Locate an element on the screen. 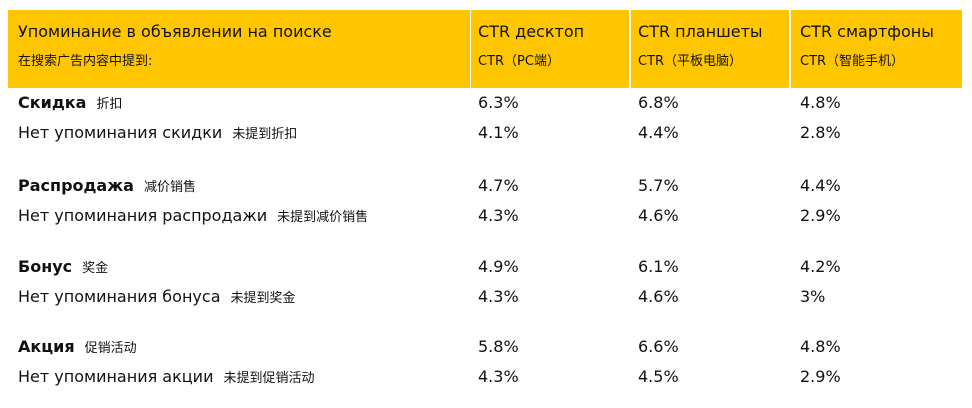 The image size is (972, 408). header-cell: CTR десктоп CTR（PC端） is located at coordinates (550, 49).